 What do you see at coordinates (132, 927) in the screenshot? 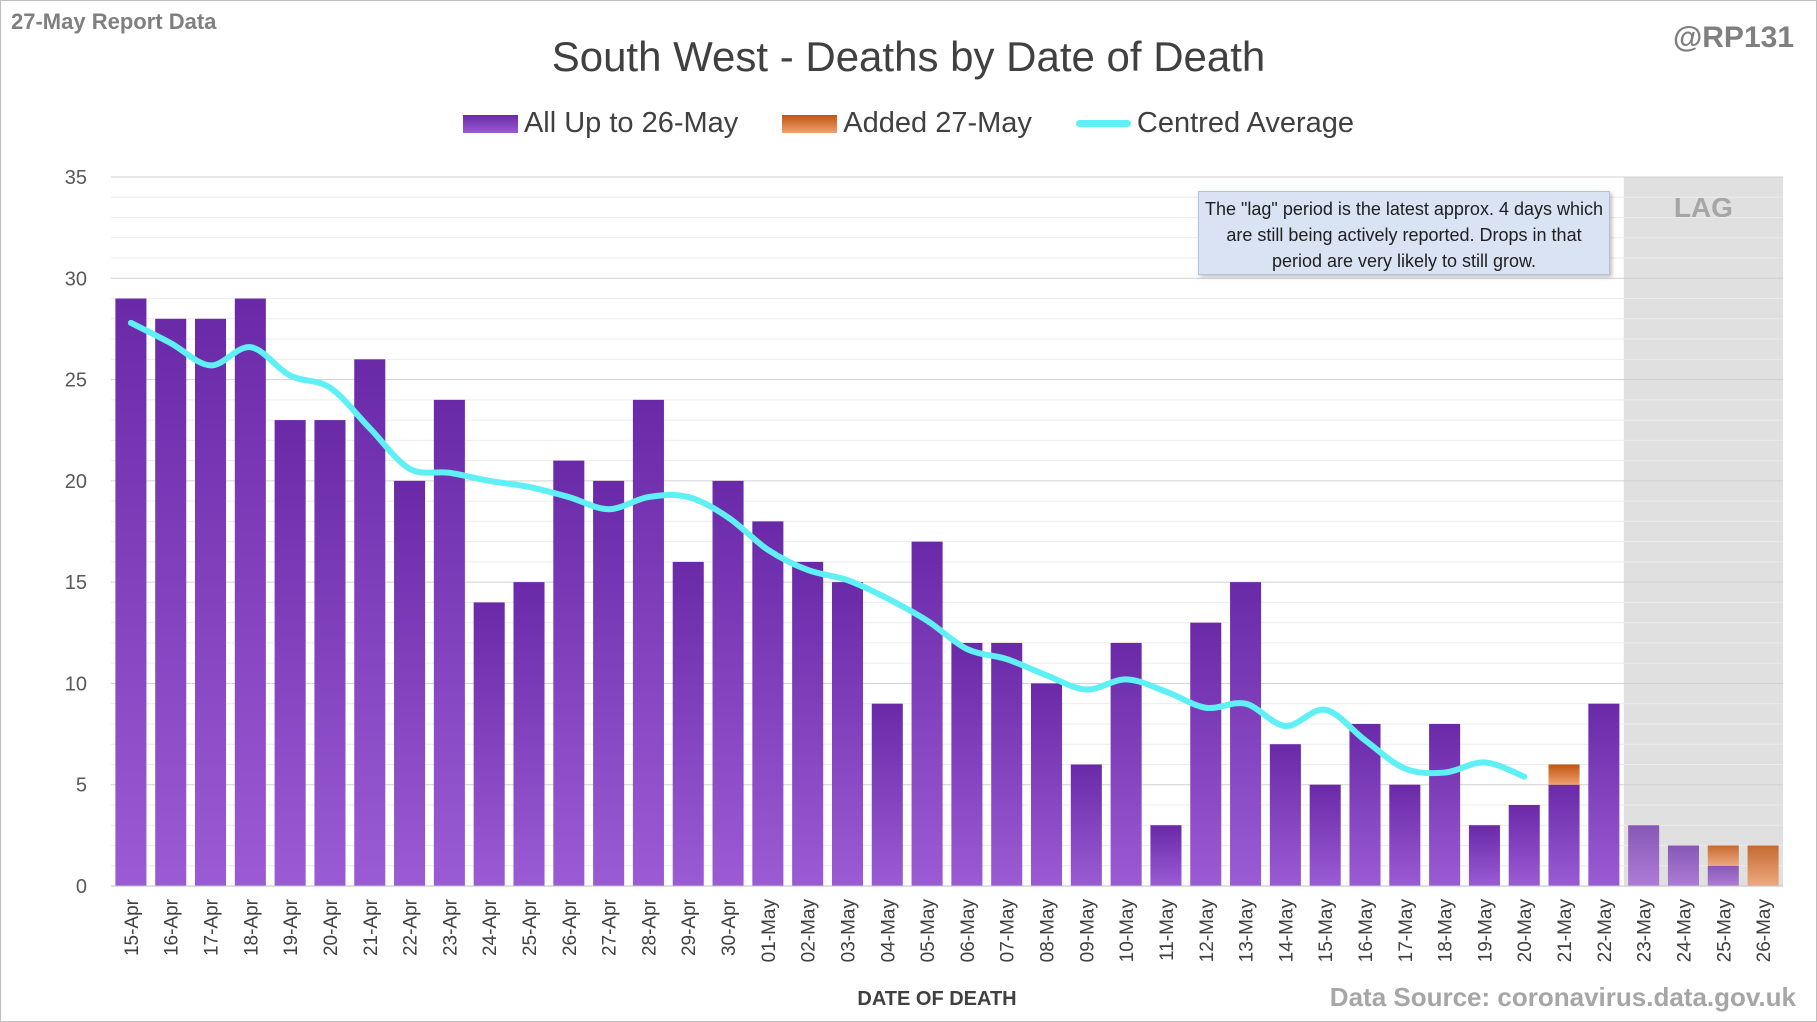
I see `x-tick-label: 15-Apr` at bounding box center [132, 927].